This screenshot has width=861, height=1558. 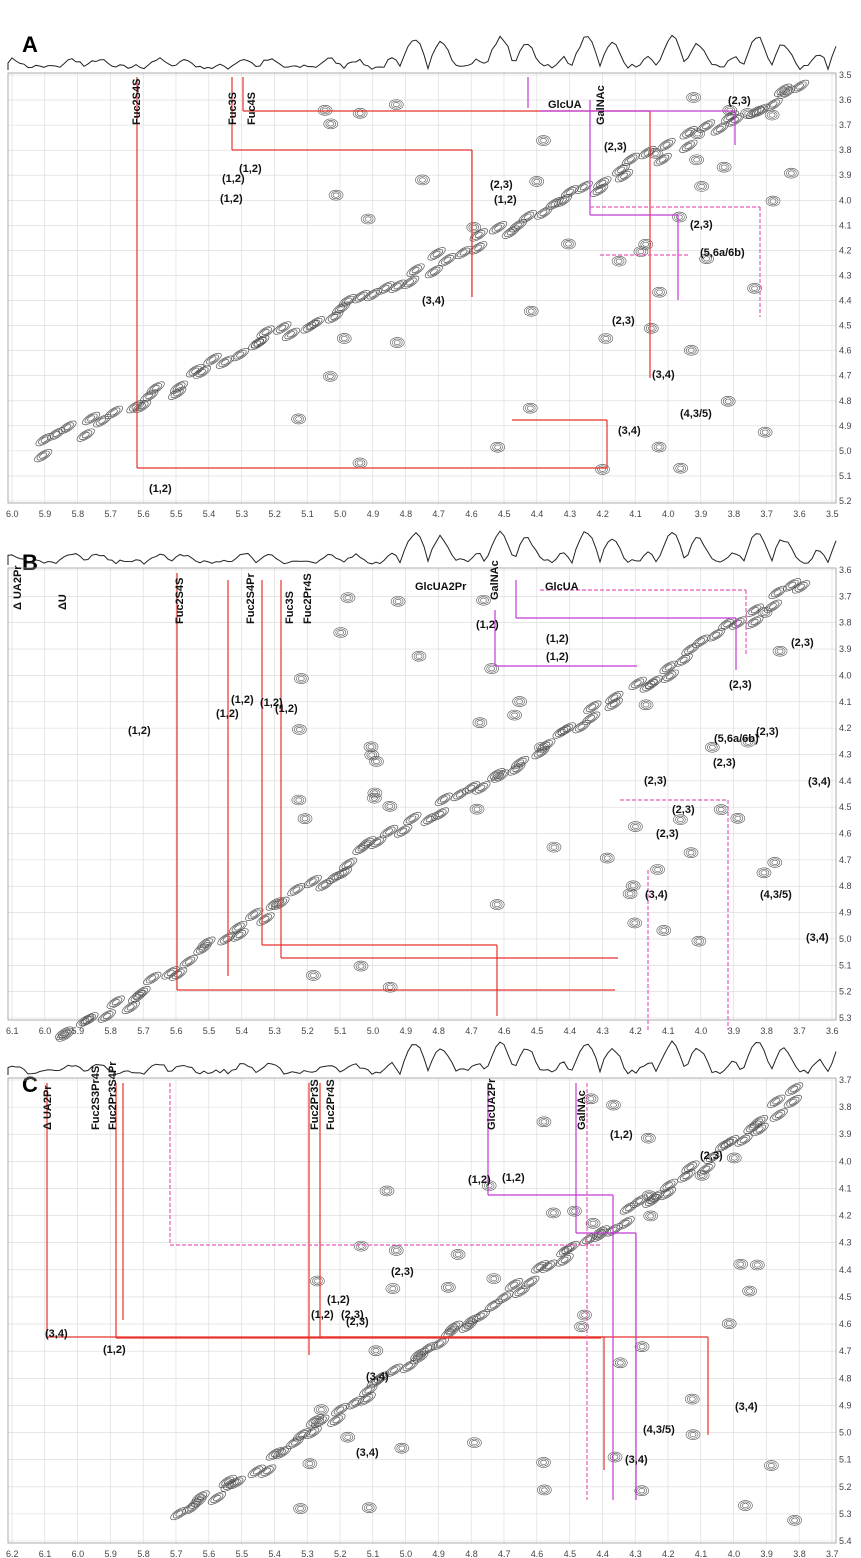 What do you see at coordinates (635, 514) in the screenshot?
I see `x-tick-label: 4.1` at bounding box center [635, 514].